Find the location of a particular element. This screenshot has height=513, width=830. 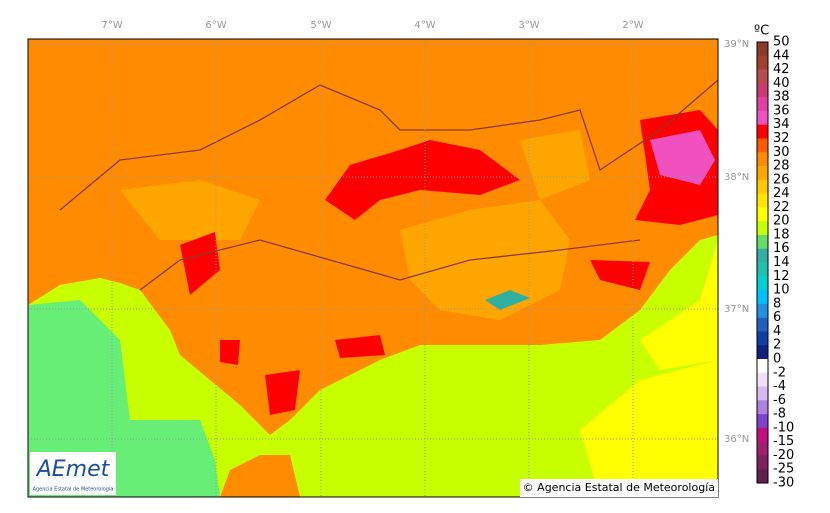

lon-label: 5°W is located at coordinates (320, 25).